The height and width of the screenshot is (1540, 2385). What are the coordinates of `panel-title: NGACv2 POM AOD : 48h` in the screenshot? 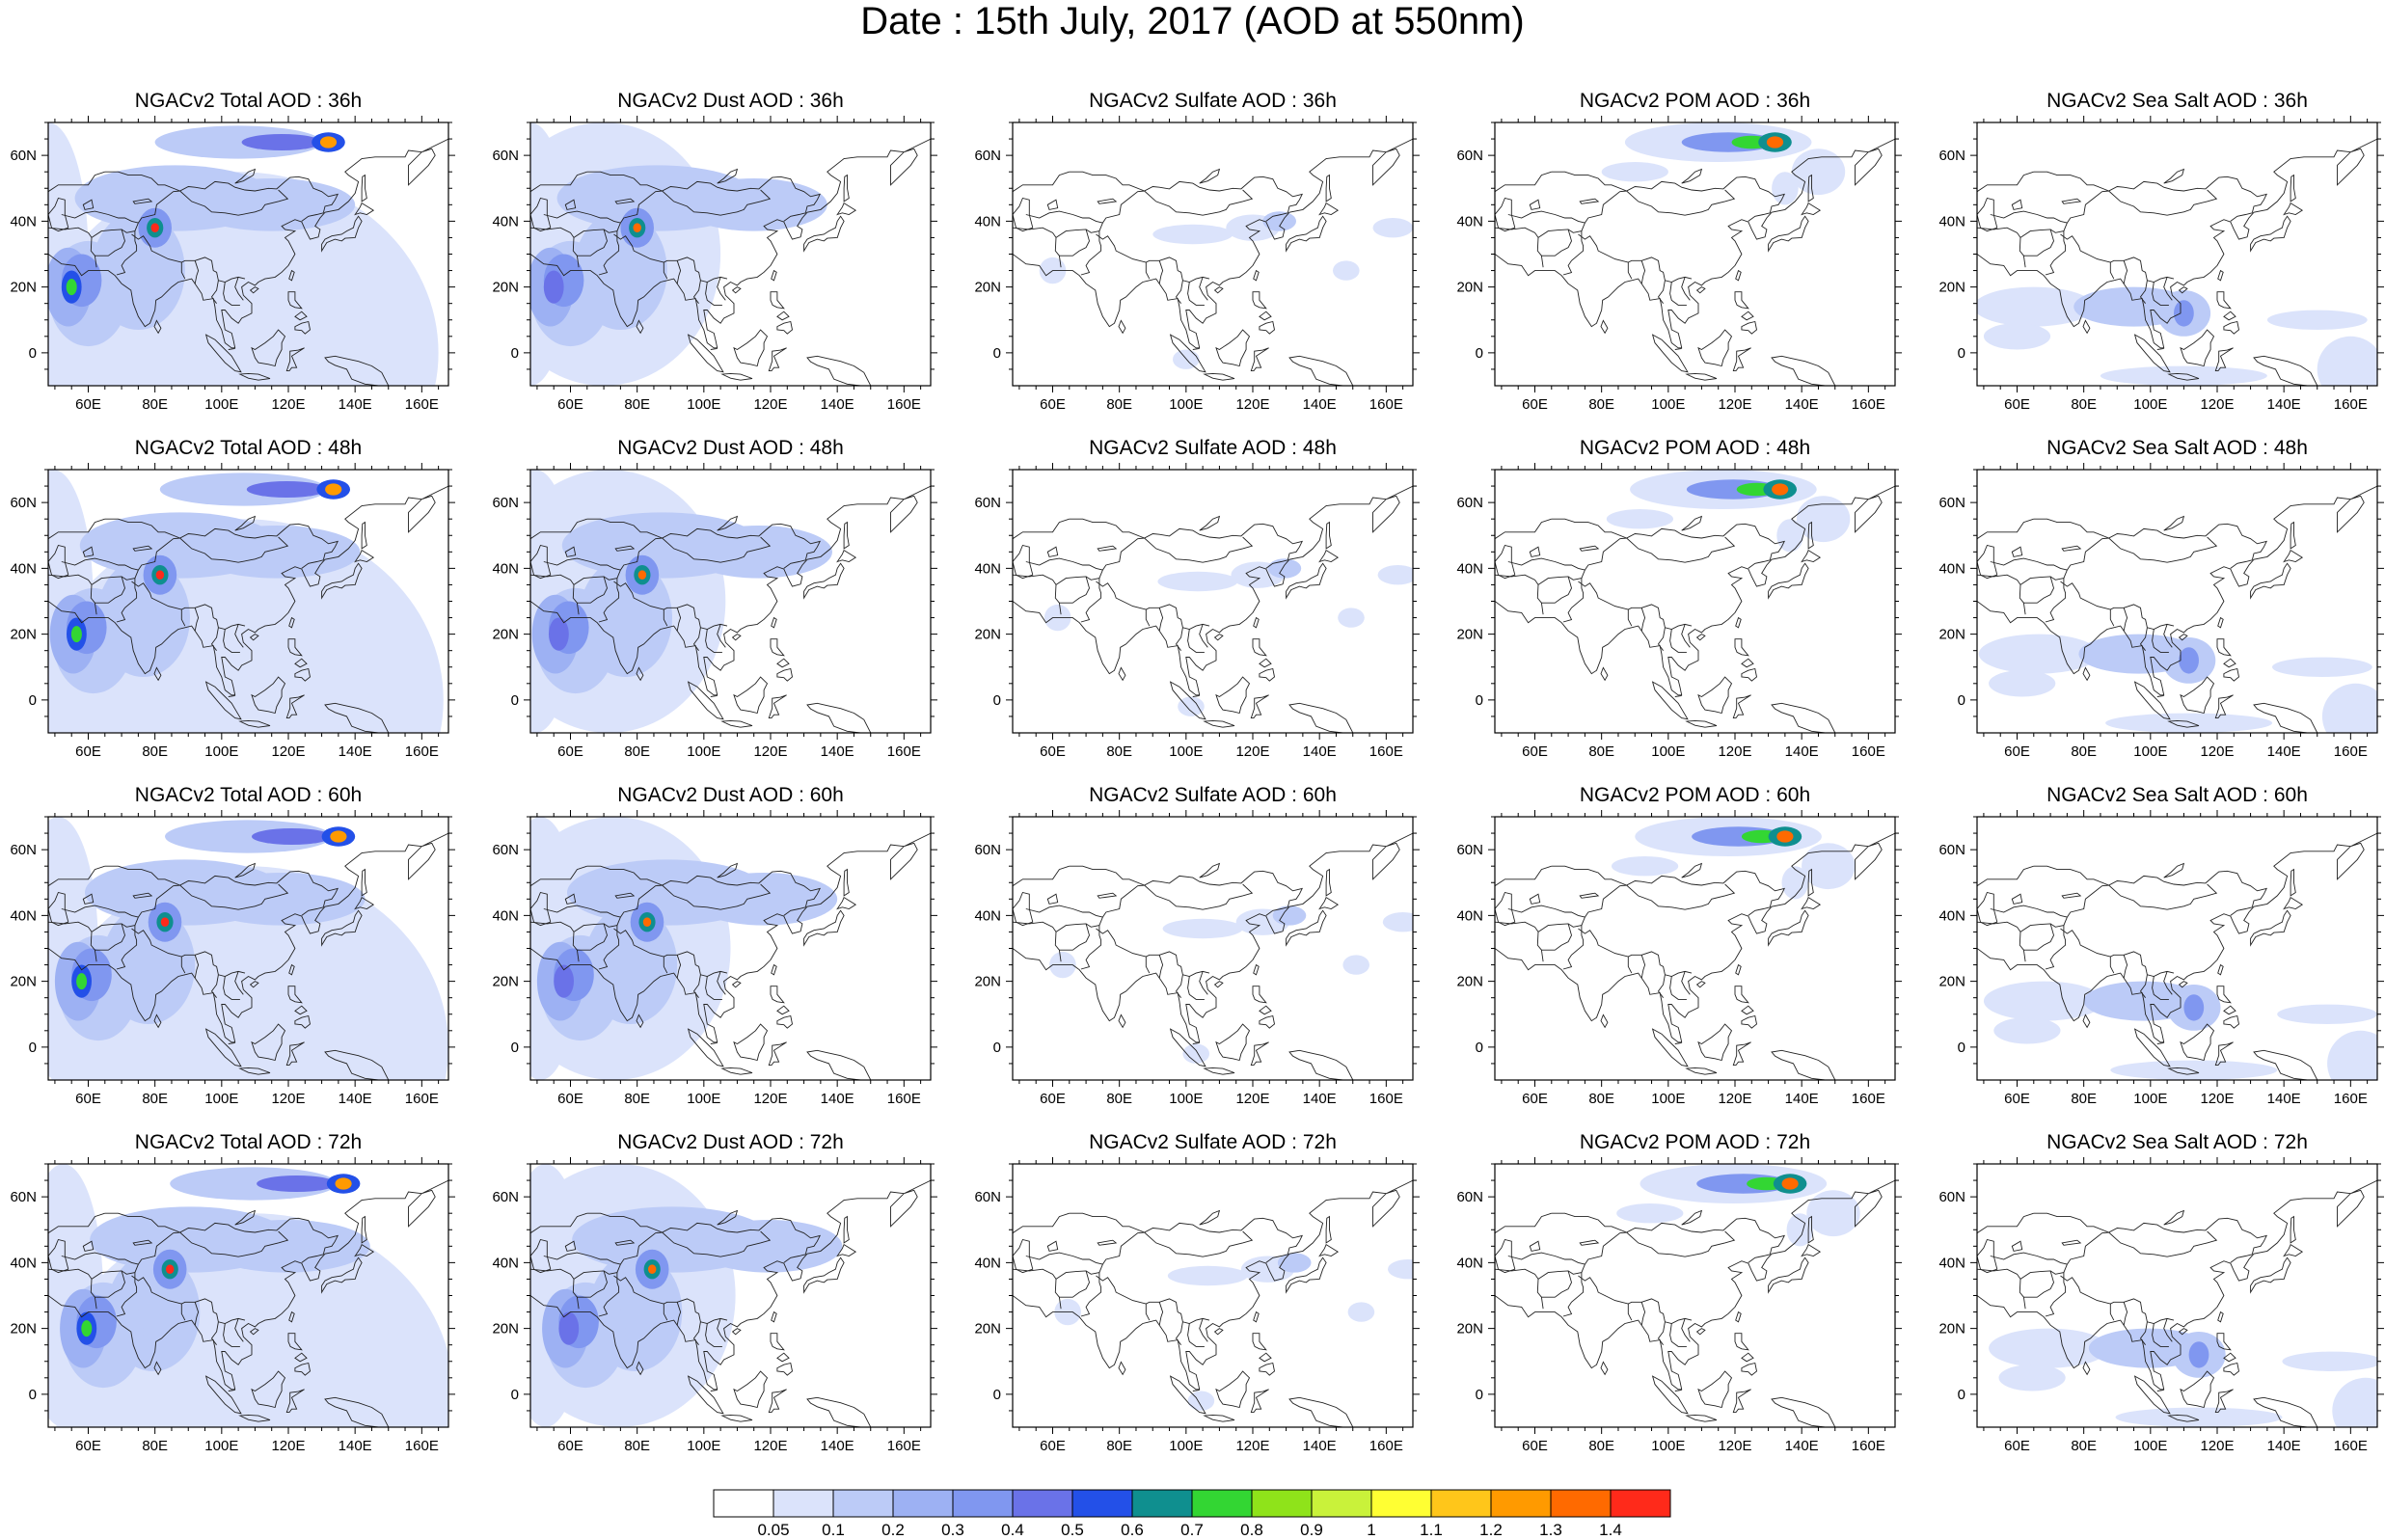 It's located at (1695, 448).